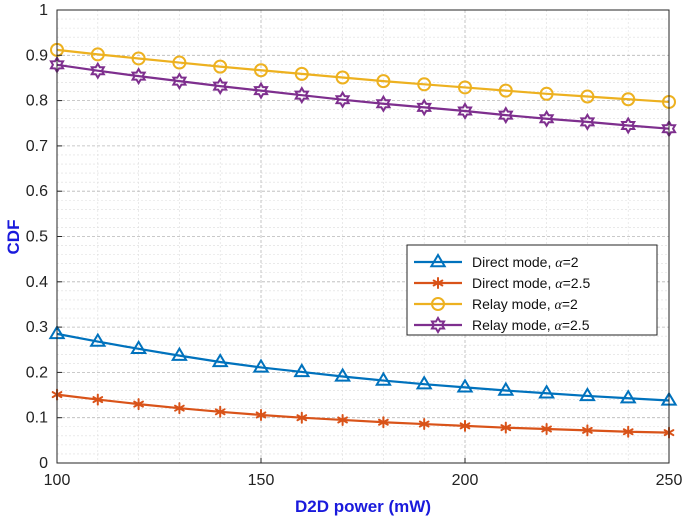 Image resolution: width=685 pixels, height=521 pixels. Describe the element at coordinates (525, 304) in the screenshot. I see `legend-label: Relay mode, α=2` at that location.